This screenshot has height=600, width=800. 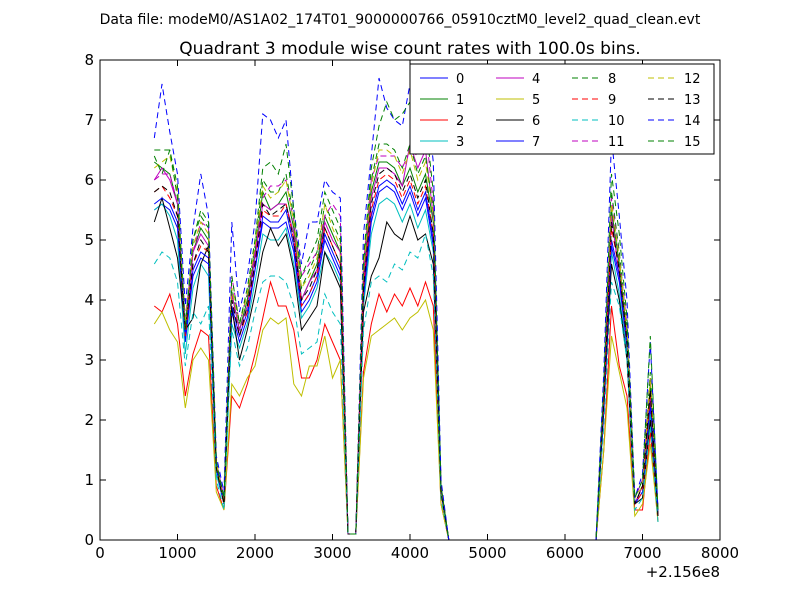 I want to click on x-tick-label: 6000, so click(x=565, y=553).